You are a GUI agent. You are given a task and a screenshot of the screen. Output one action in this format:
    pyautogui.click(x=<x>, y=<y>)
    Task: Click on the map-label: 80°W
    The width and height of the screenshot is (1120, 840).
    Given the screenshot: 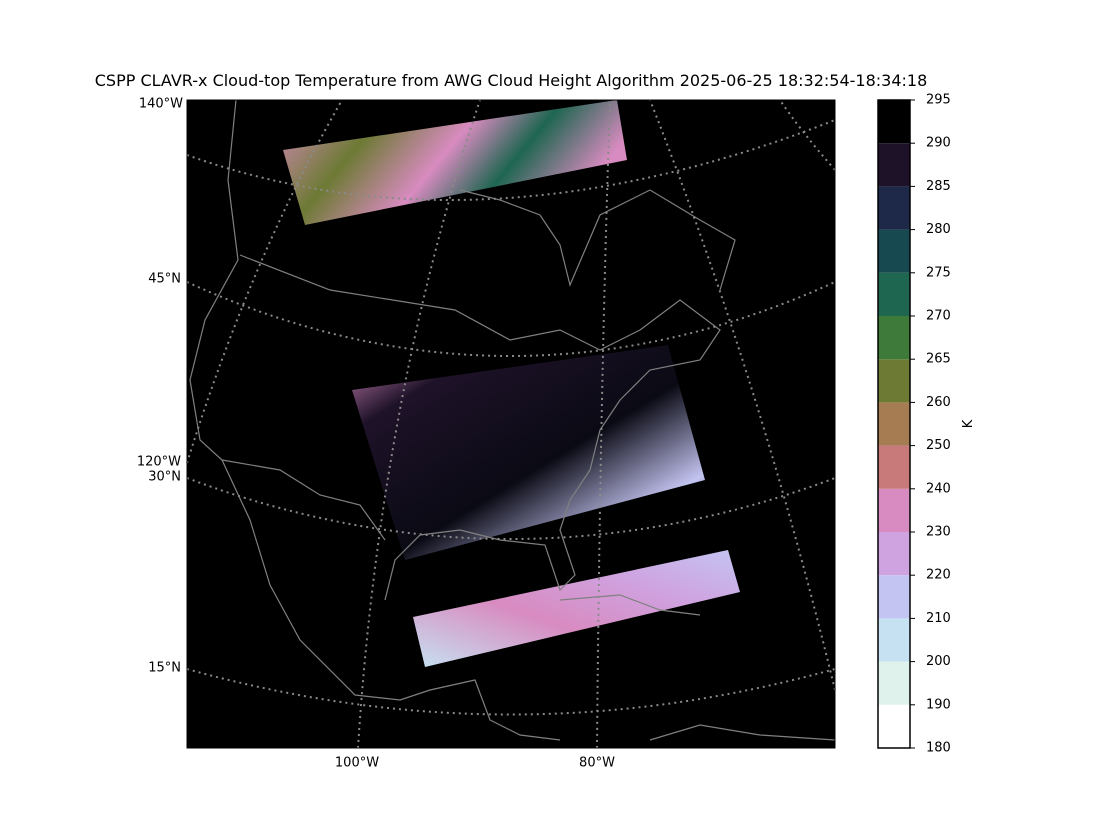 What is the action you would take?
    pyautogui.click(x=597, y=763)
    